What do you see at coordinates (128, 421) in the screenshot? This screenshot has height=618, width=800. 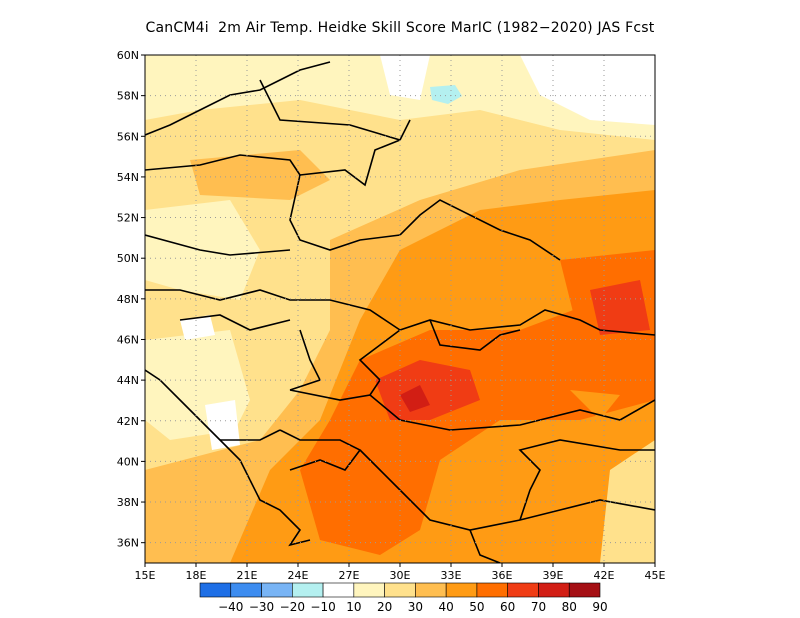 I see `lat-tick-label: 42N` at bounding box center [128, 421].